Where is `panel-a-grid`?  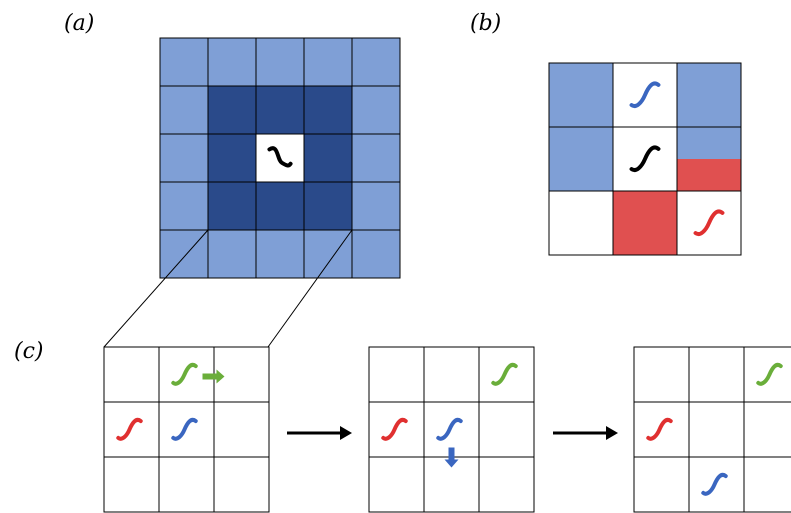
panel-a-grid is located at coordinates (280, 158).